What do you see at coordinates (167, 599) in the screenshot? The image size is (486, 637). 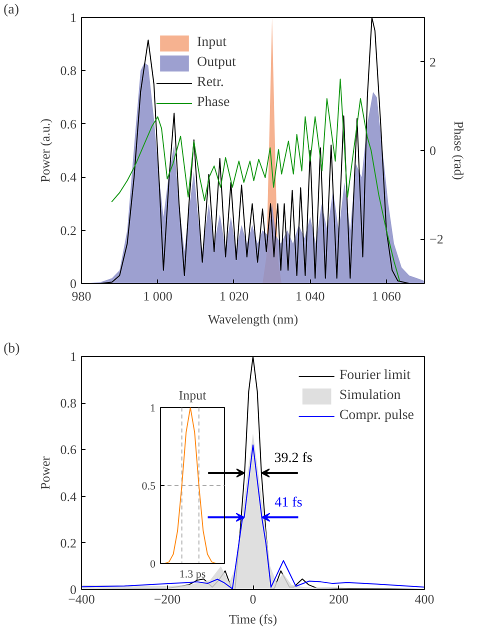 I see `x-tick-label: −200` at bounding box center [167, 599].